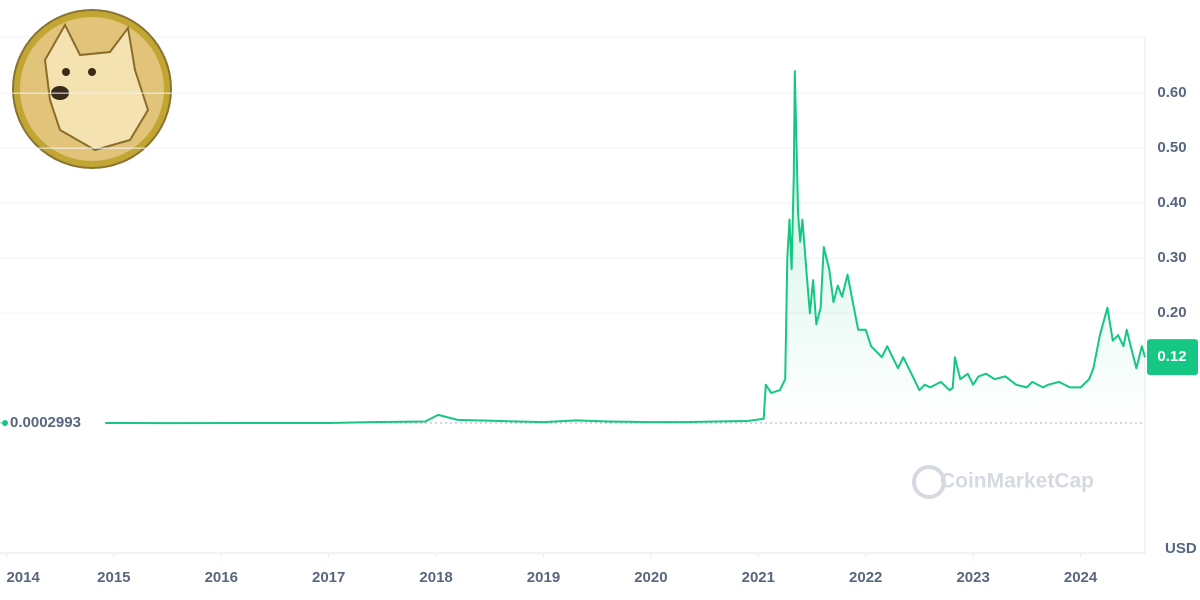 The height and width of the screenshot is (600, 1200). What do you see at coordinates (1171, 202) in the screenshot?
I see `y-tick-label: 0.40` at bounding box center [1171, 202].